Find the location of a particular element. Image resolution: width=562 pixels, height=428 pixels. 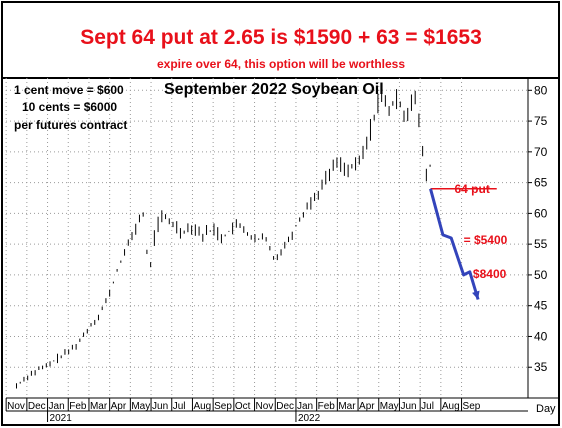

y-tick-label: 45 is located at coordinates (541, 306).